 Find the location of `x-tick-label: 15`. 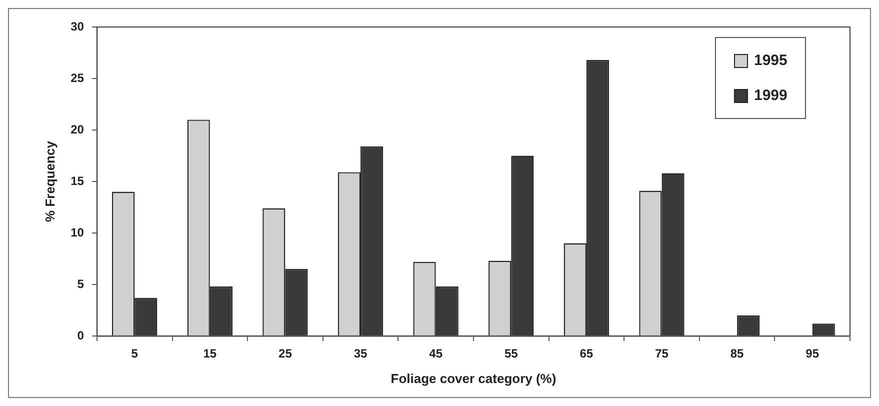

x-tick-label: 15 is located at coordinates (210, 353).